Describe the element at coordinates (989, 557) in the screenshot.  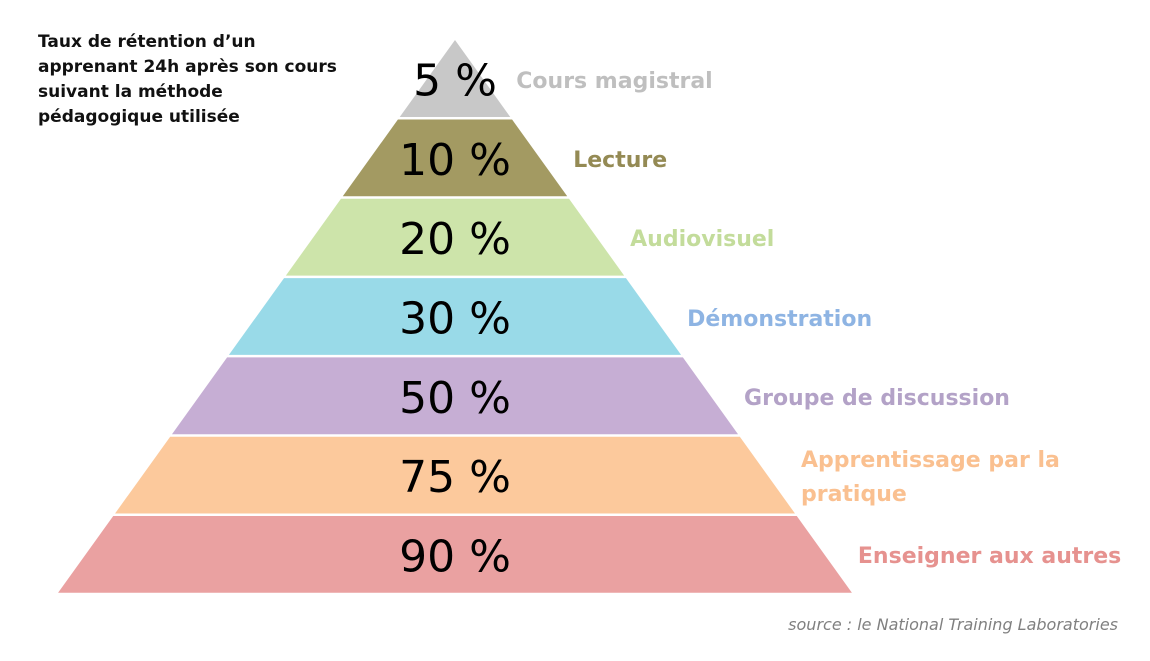
I see `level-label: Enseigner aux autres` at that location.